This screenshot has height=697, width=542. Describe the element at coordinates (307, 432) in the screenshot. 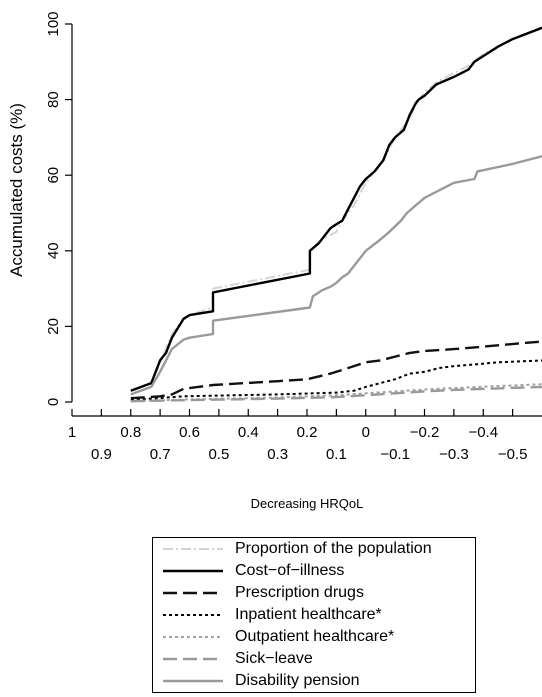

I see `x-tick-label-upper: 0.2` at that location.